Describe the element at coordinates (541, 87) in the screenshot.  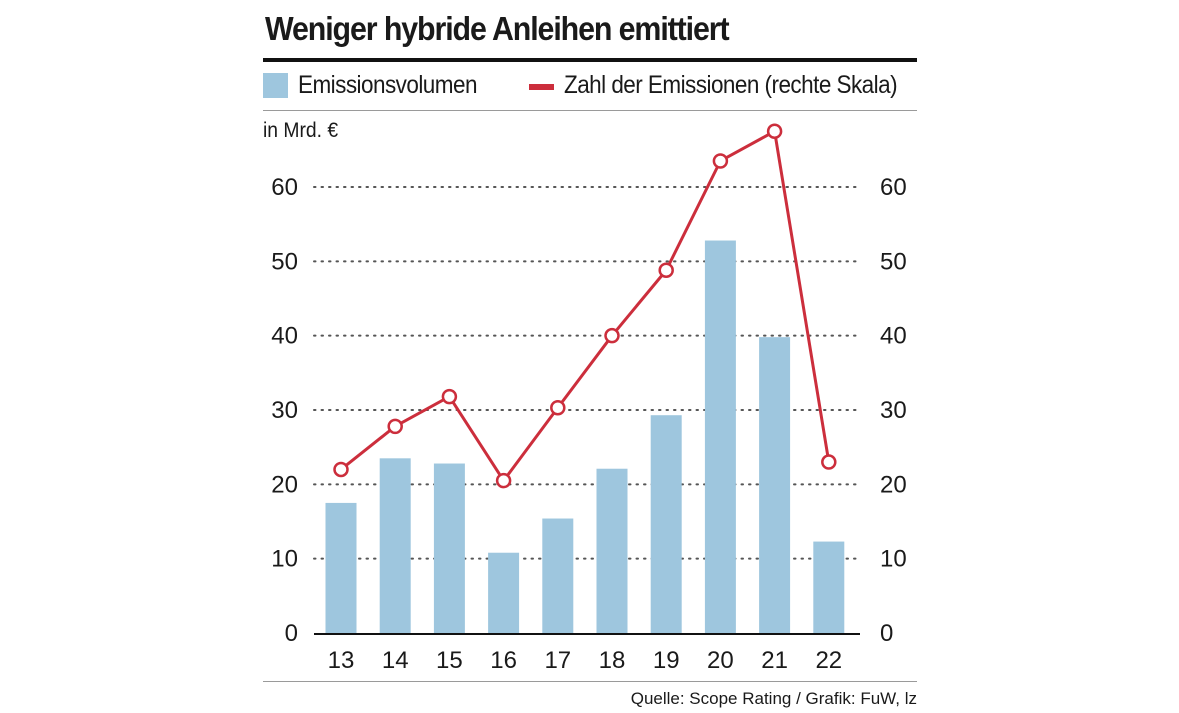
I see `legend-swatch-line` at that location.